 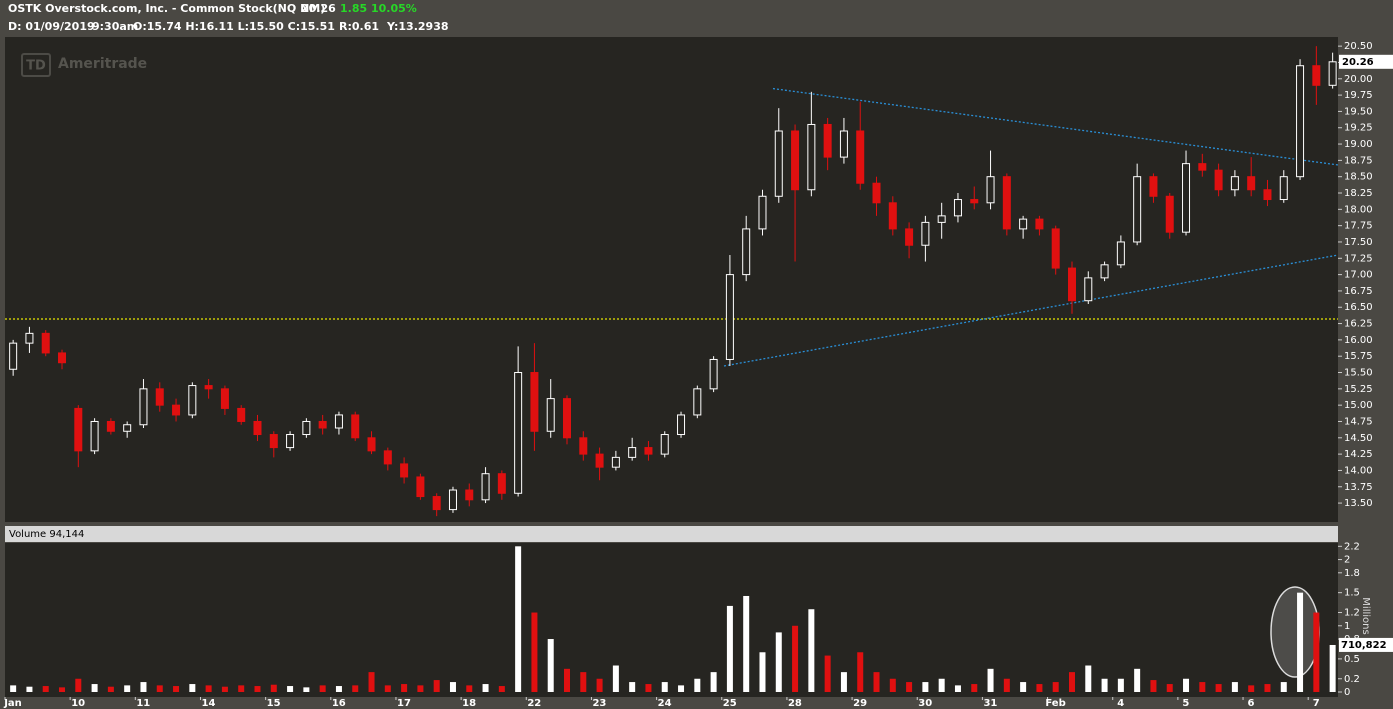 I want to click on x-tick-label: 31, so click(x=990, y=703).